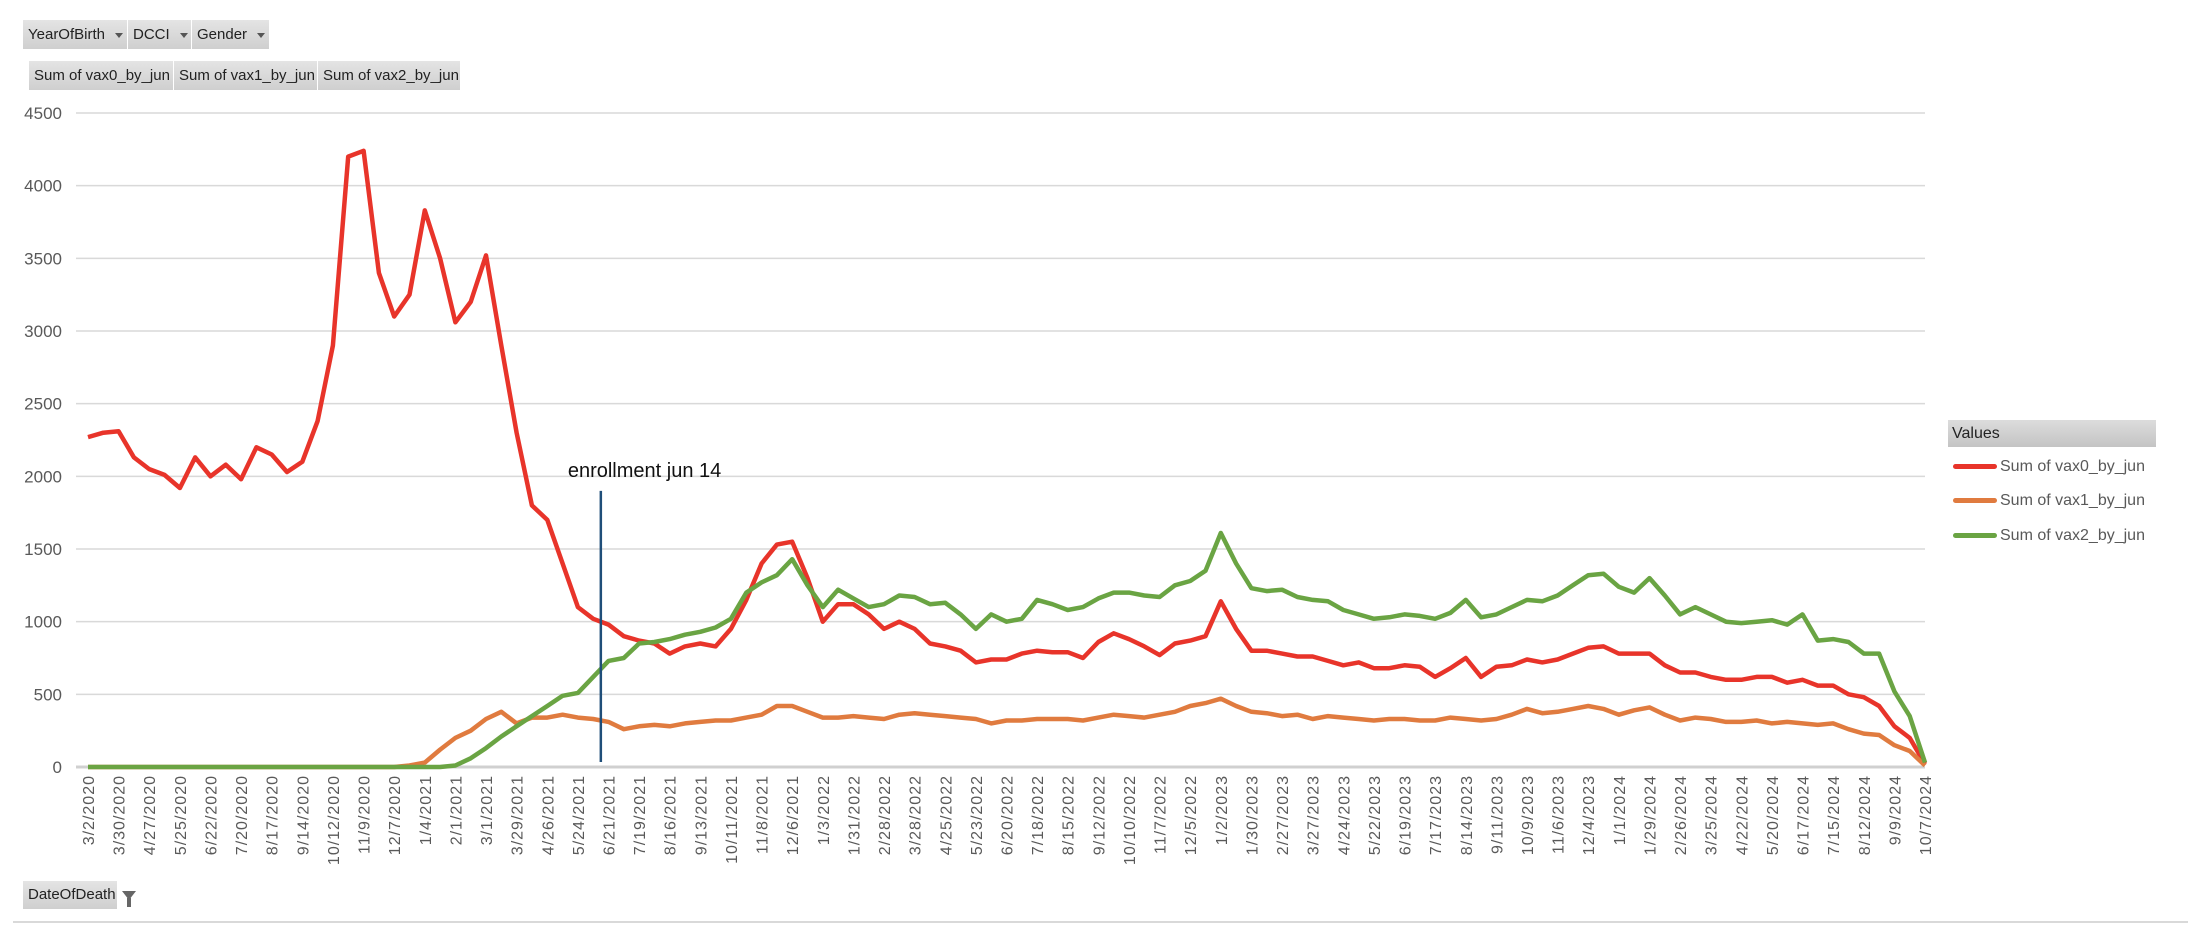 Image resolution: width=2188 pixels, height=943 pixels. Describe the element at coordinates (150, 815) in the screenshot. I see `x-tick-label: 4/27/2020` at that location.